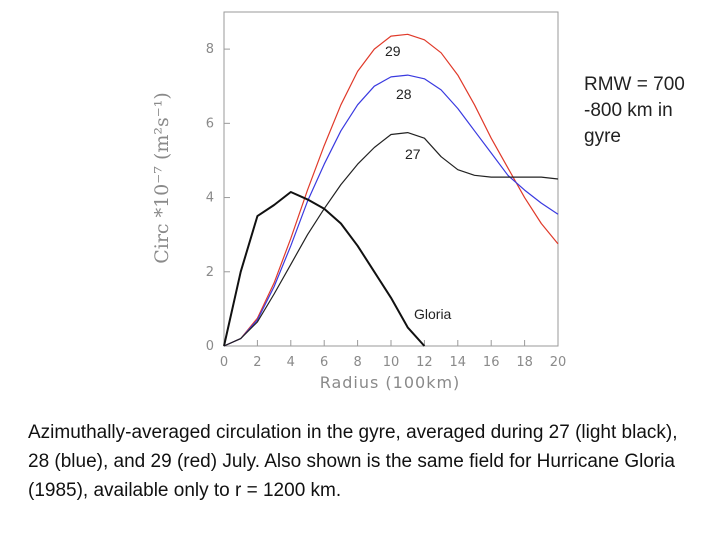  Describe the element at coordinates (324, 269) in the screenshot. I see `series-line-gloria` at that location.